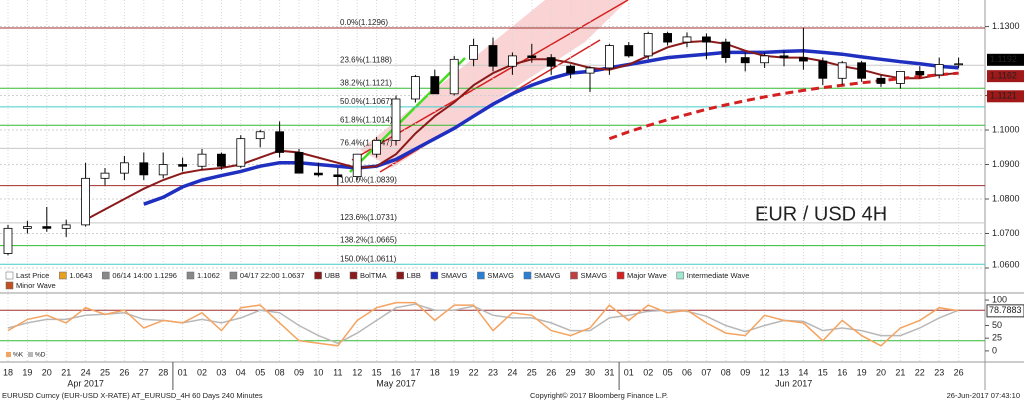  Describe the element at coordinates (999, 299) in the screenshot. I see `osc-tick-label: 100` at that location.